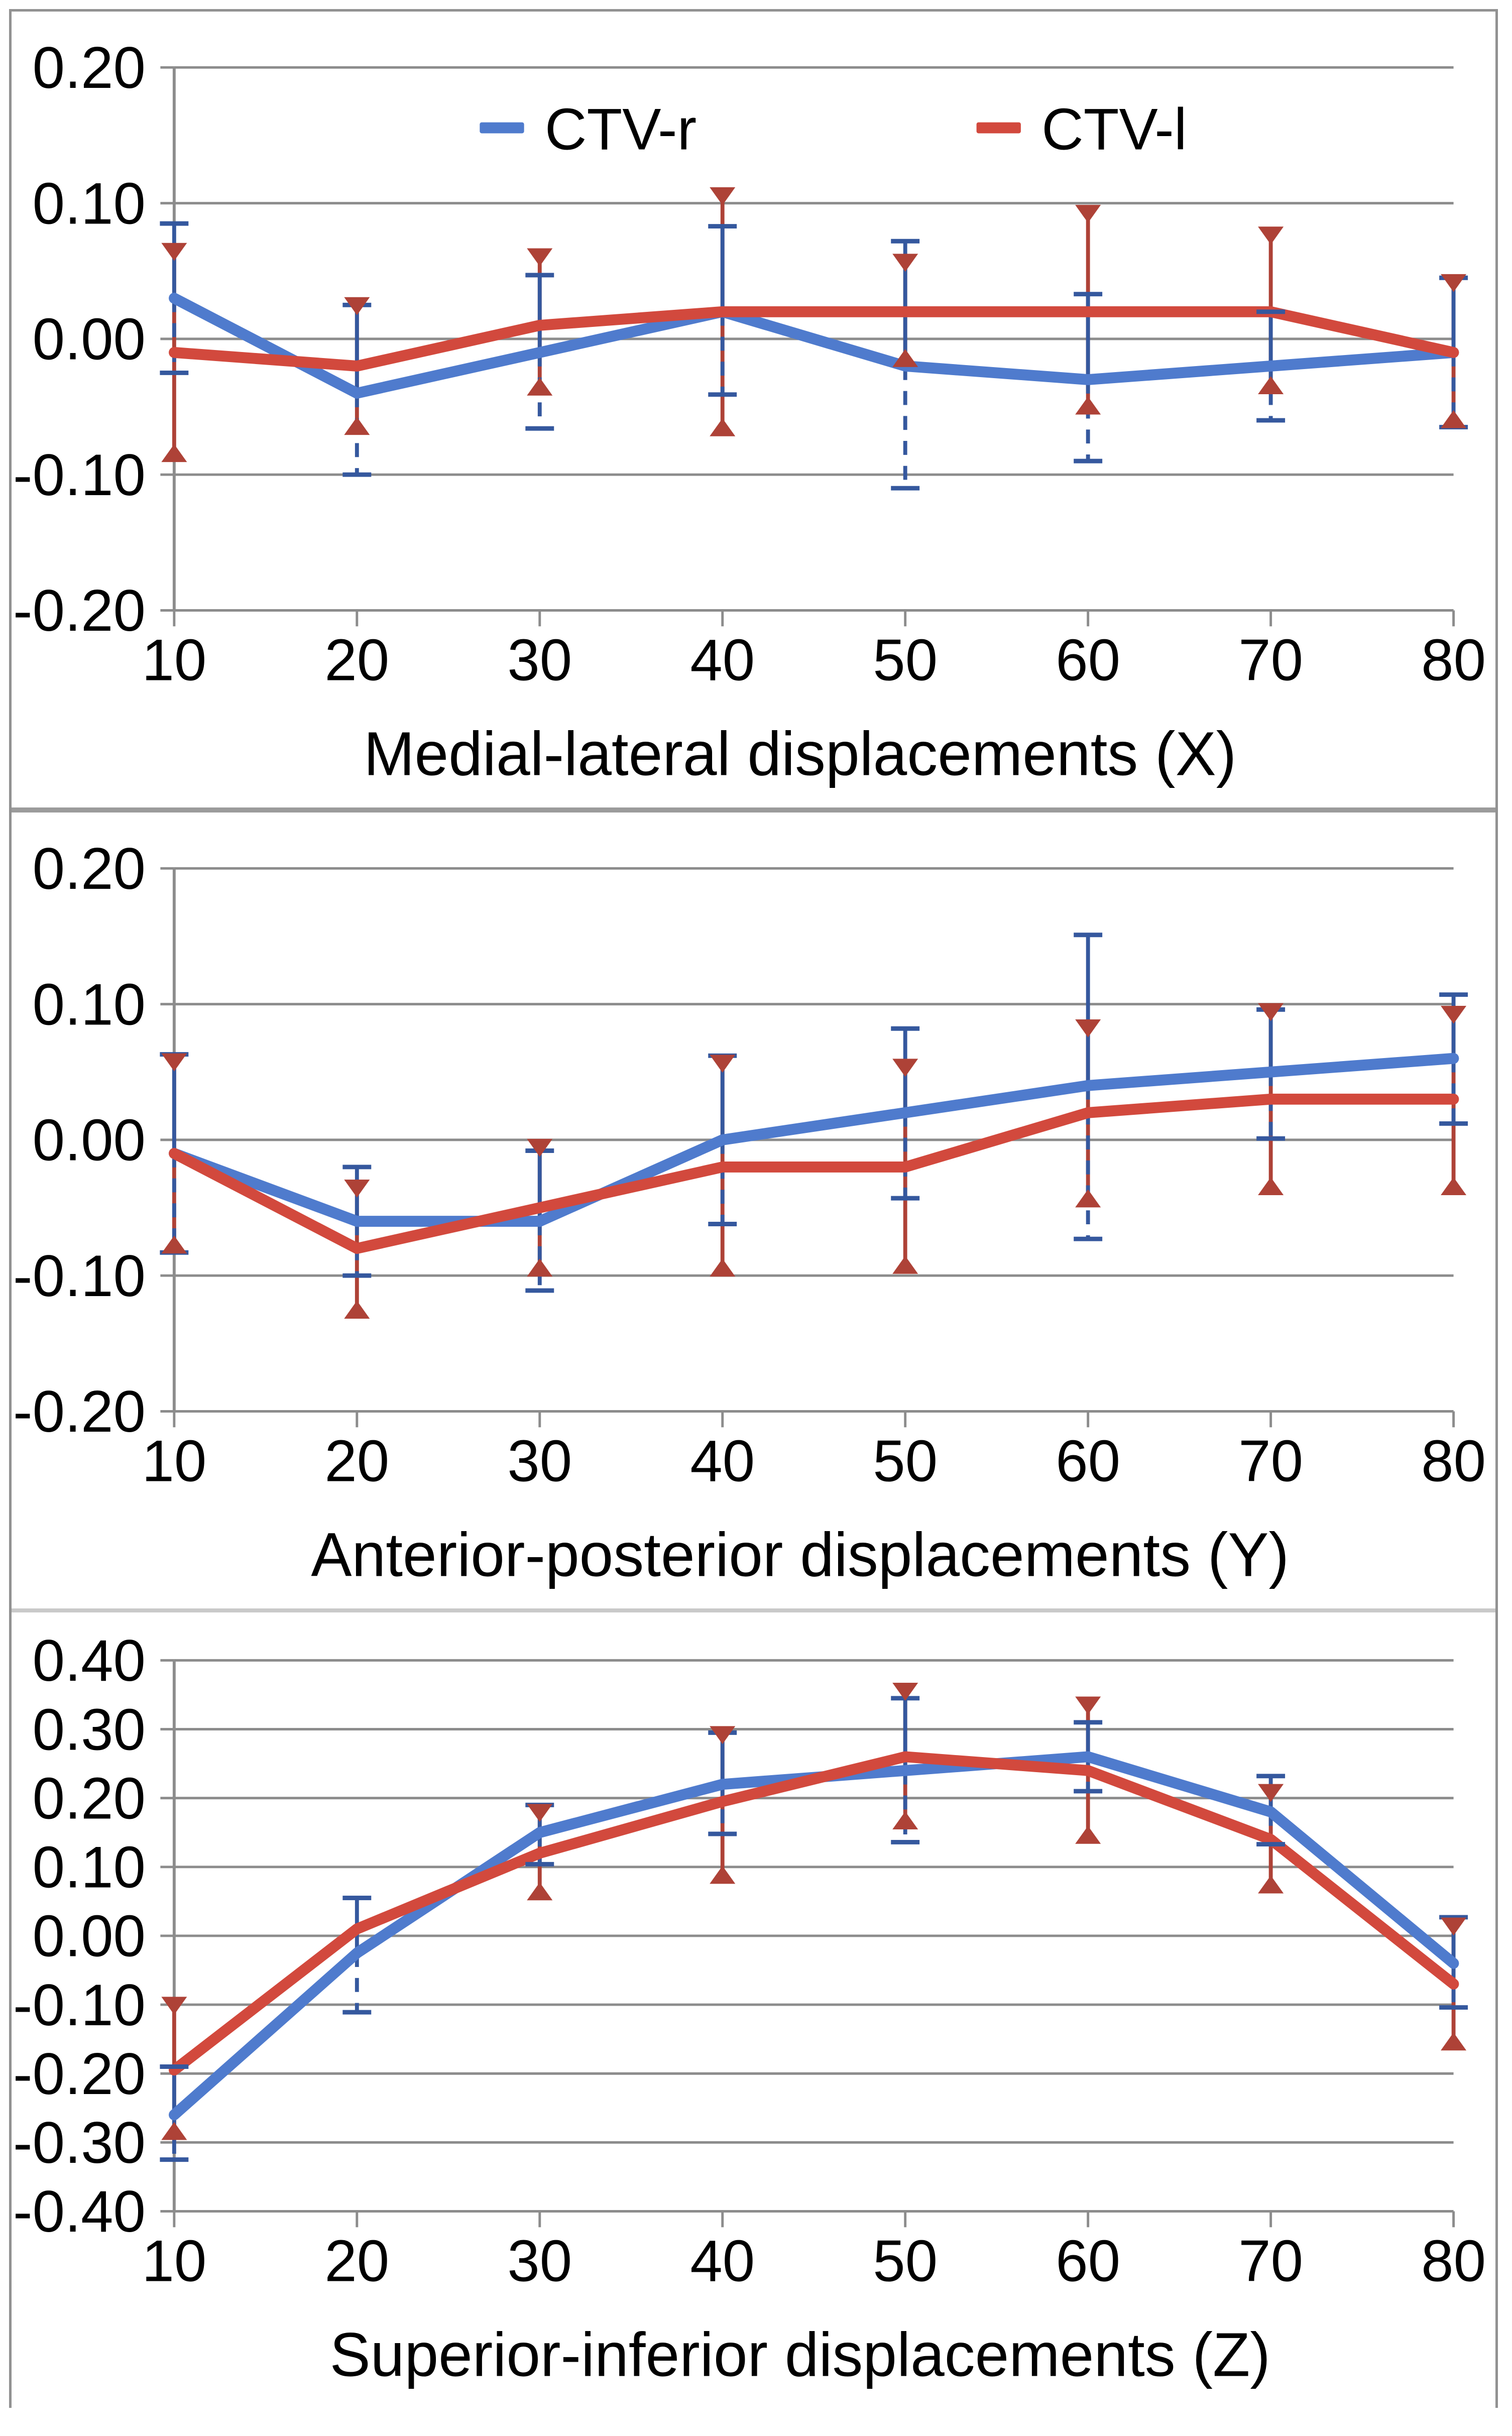 The width and height of the screenshot is (1512, 2436). Describe the element at coordinates (998, 128) in the screenshot. I see `legend-swatch-ctv-l` at that location.